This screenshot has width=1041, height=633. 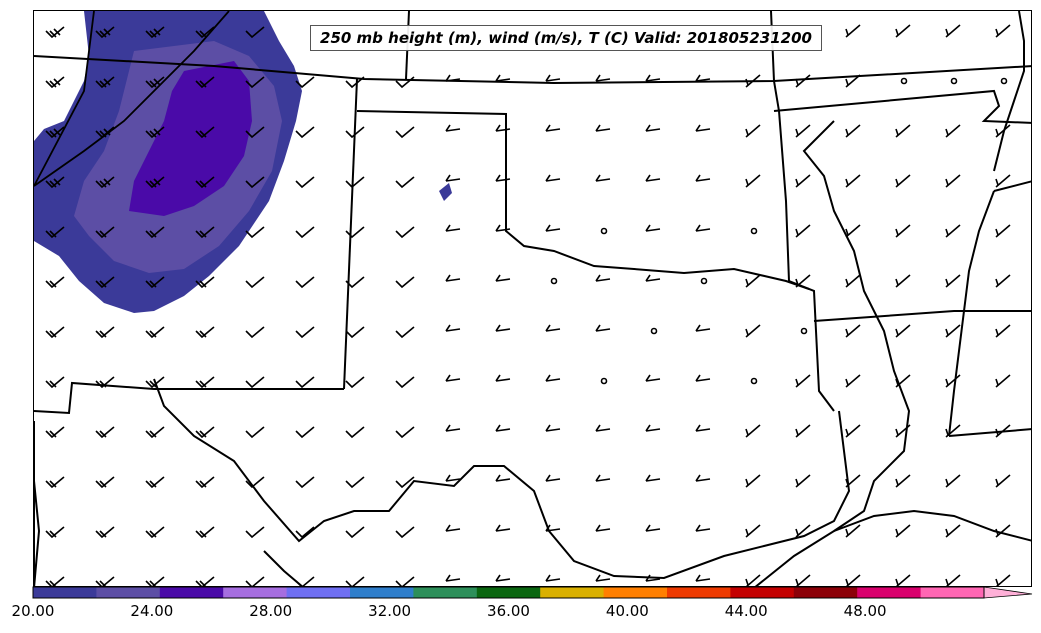 I want to click on colorbar-extend-triangle, so click(x=1008, y=592).